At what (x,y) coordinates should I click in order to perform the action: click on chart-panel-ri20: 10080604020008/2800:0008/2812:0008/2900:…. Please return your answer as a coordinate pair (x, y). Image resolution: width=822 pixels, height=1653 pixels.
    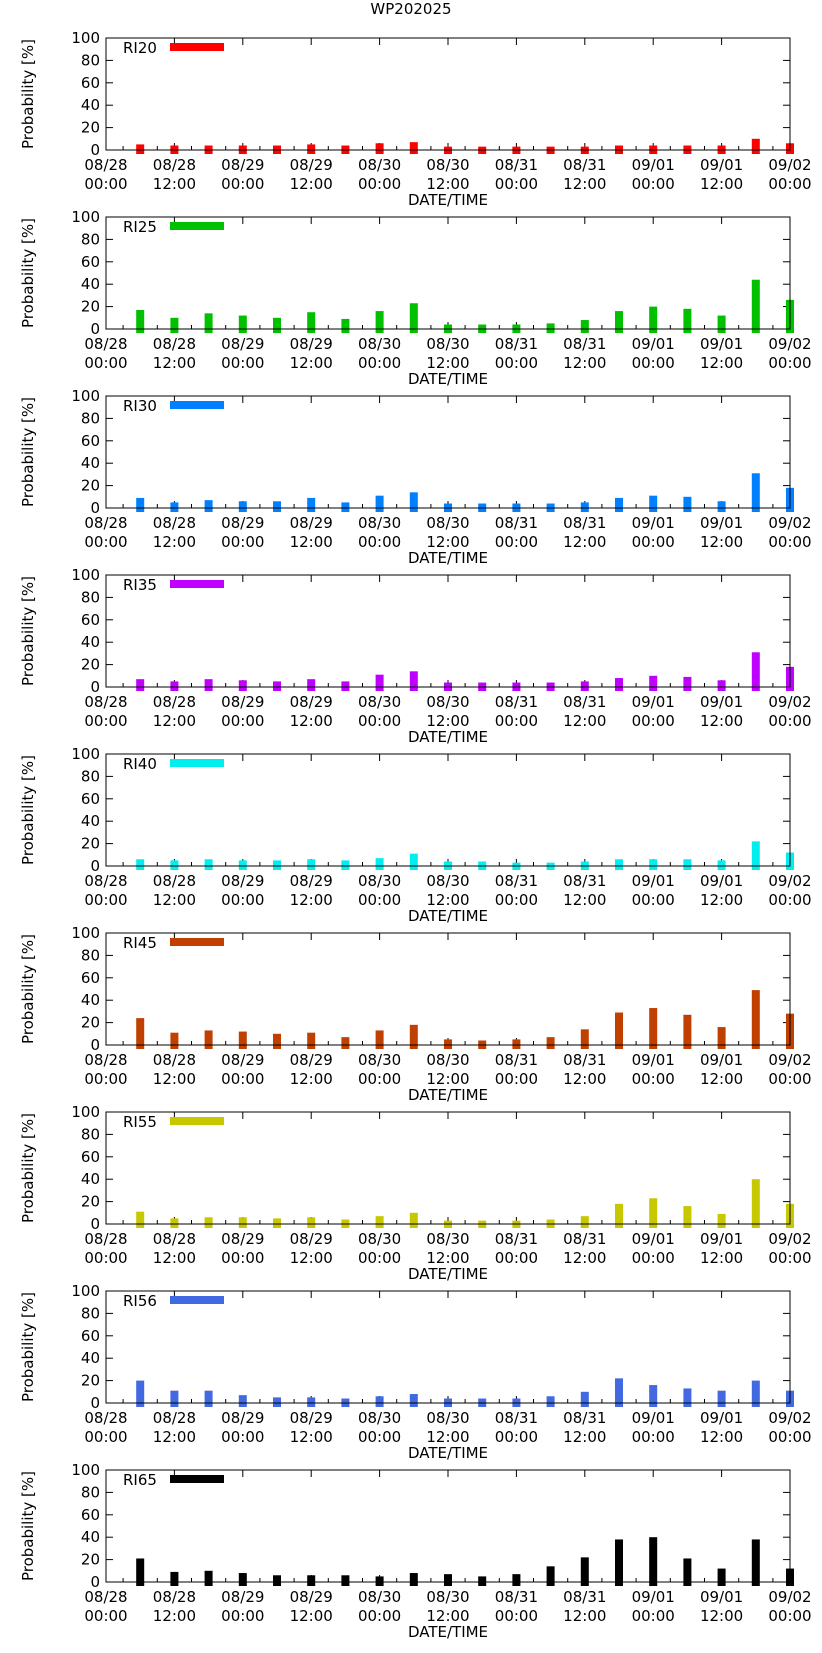
    Looking at the image, I should click on (415, 119).